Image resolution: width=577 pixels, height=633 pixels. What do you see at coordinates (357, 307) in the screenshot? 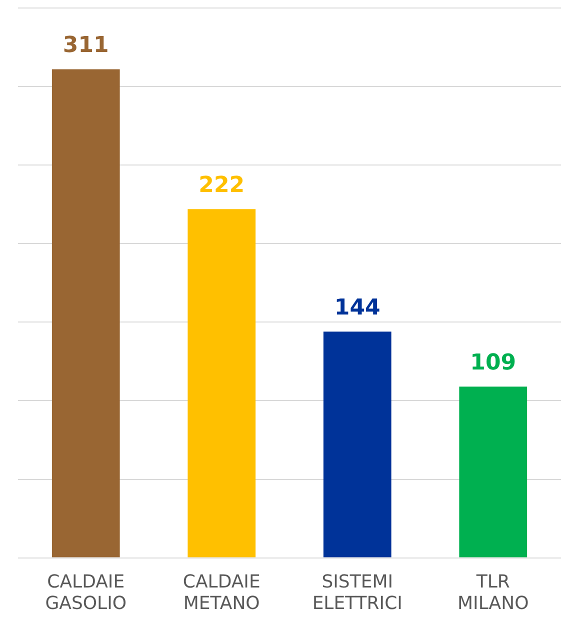
I see `data-label: 144` at bounding box center [357, 307].